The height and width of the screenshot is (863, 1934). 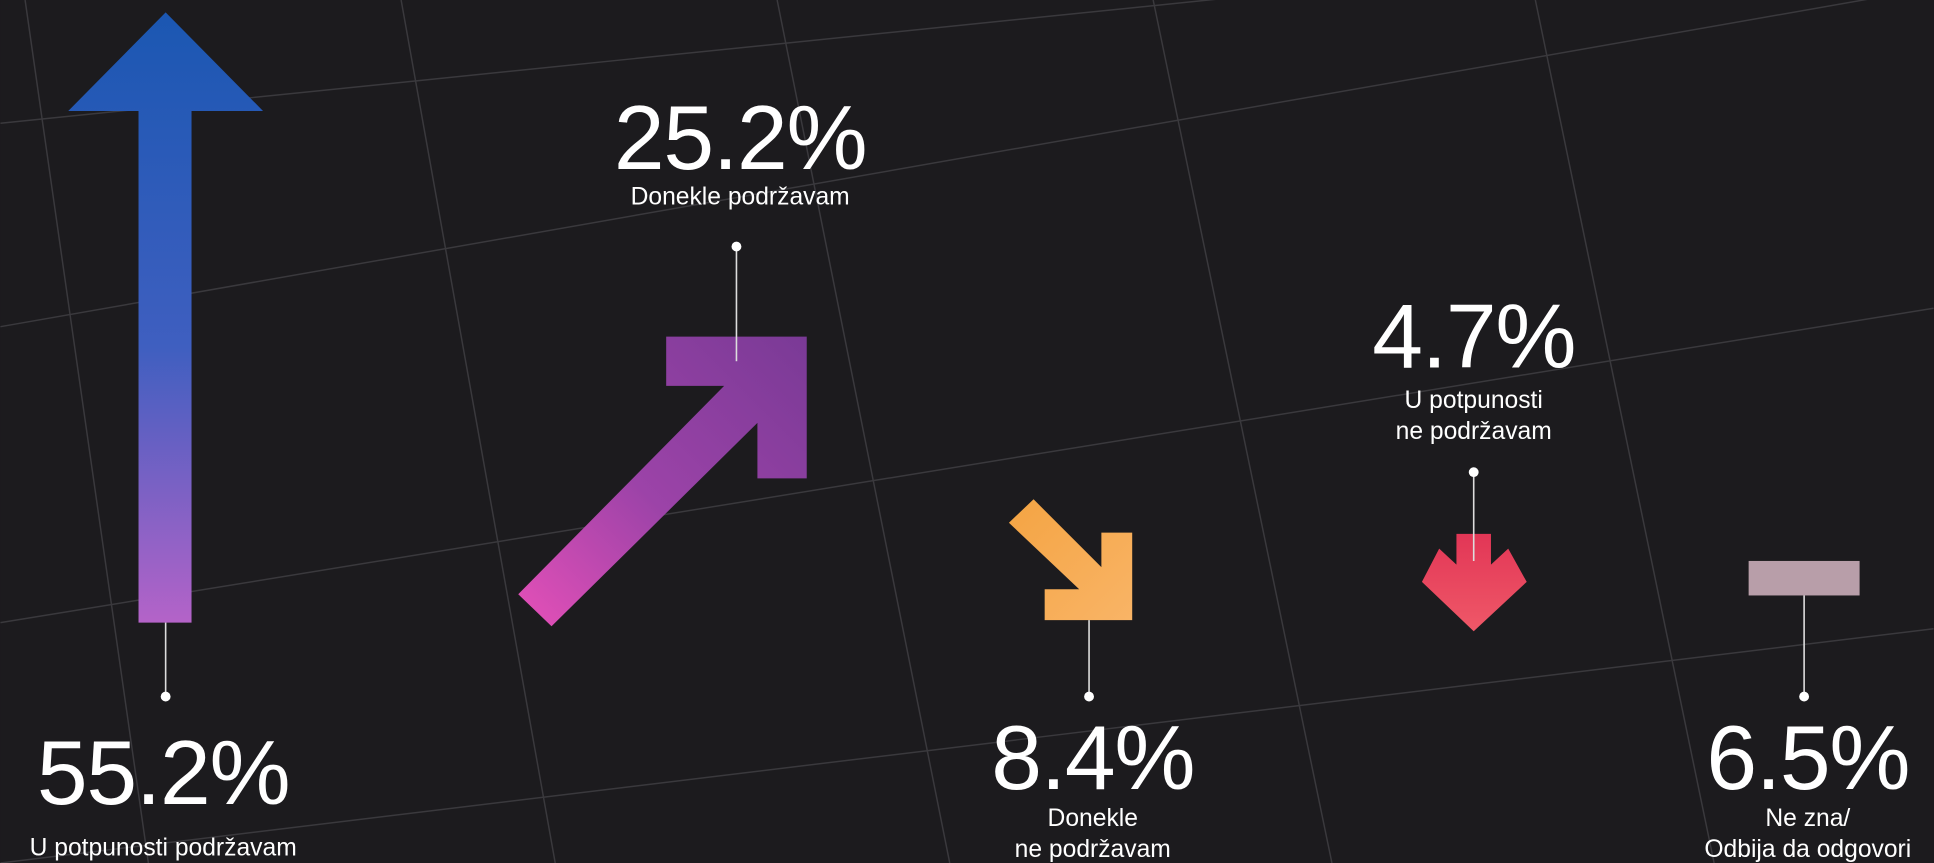 What do you see at coordinates (163, 848) in the screenshot?
I see `label: U potpunosti podržavam` at bounding box center [163, 848].